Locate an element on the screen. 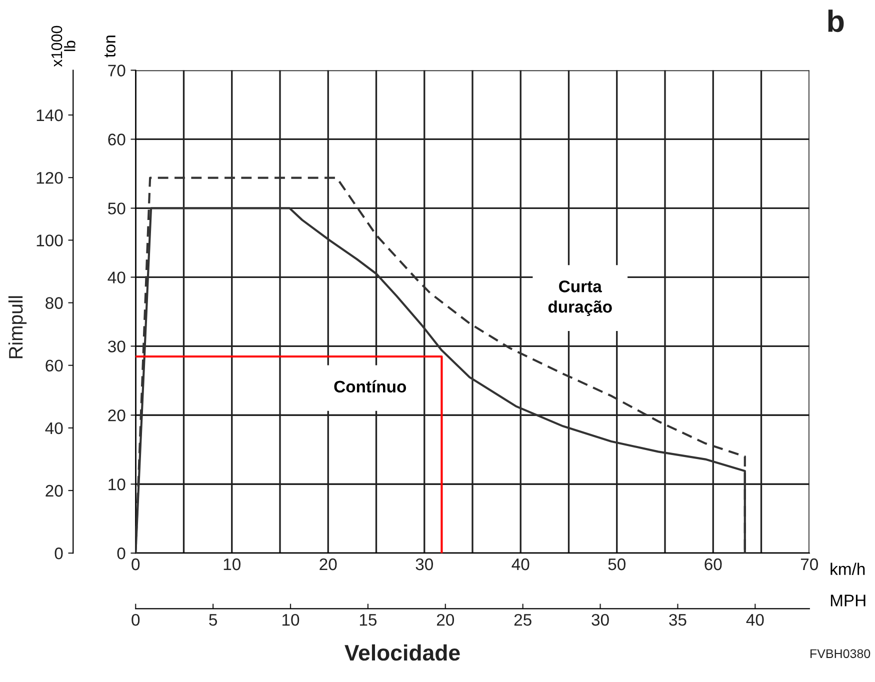 The height and width of the screenshot is (682, 875). y2-tick-label: 100 is located at coordinates (49, 240).